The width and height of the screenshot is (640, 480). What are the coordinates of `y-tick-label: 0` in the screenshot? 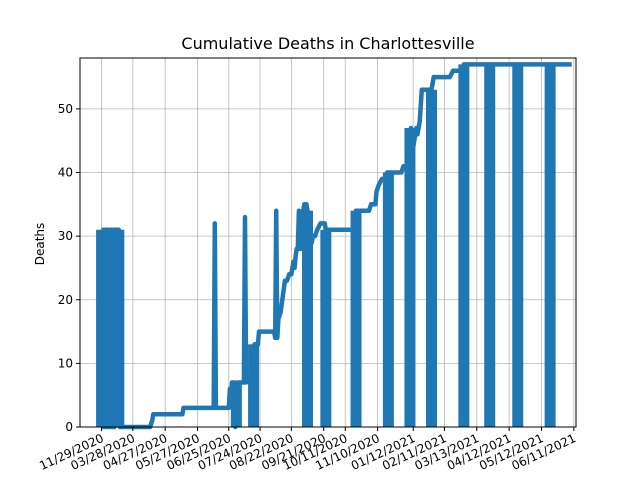 It's located at (69, 427).